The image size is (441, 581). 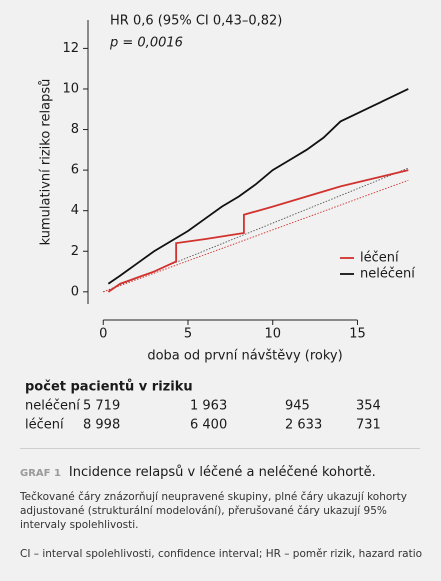 What do you see at coordinates (297, 406) in the screenshot?
I see `table-cell: 945` at bounding box center [297, 406].